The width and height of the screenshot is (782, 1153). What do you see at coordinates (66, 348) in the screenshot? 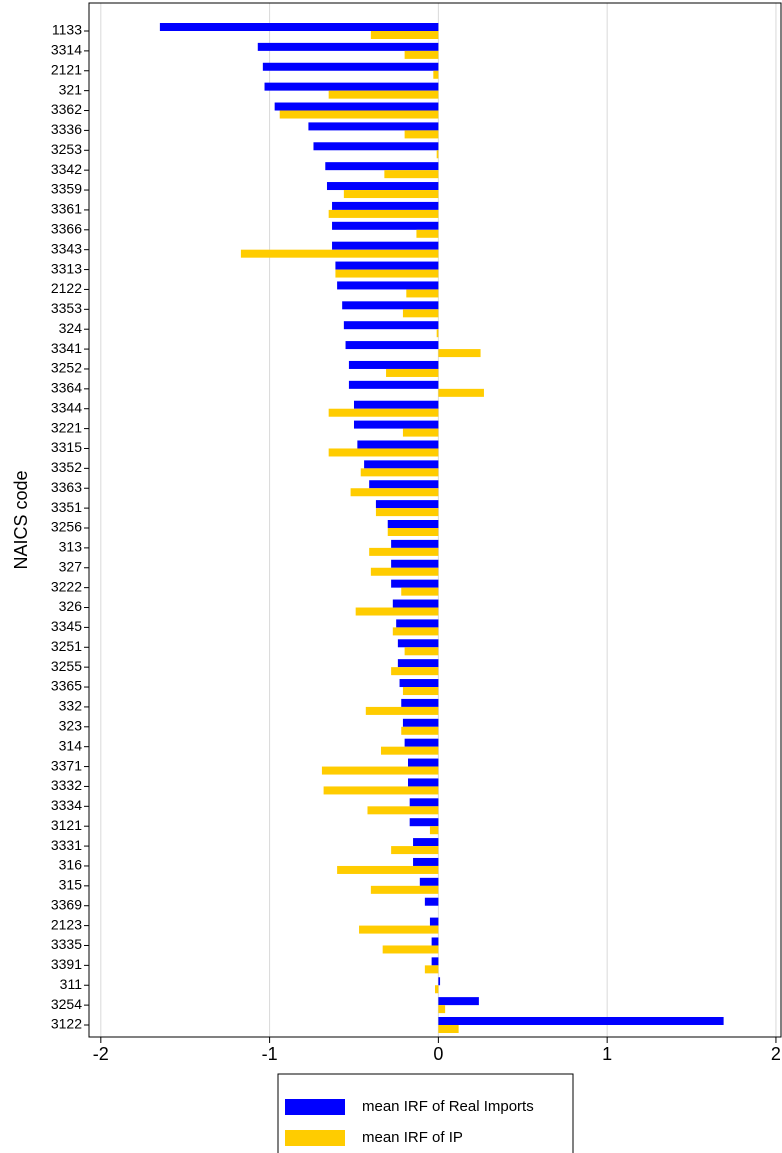
I see `y-tick-label: 3341` at bounding box center [66, 348].